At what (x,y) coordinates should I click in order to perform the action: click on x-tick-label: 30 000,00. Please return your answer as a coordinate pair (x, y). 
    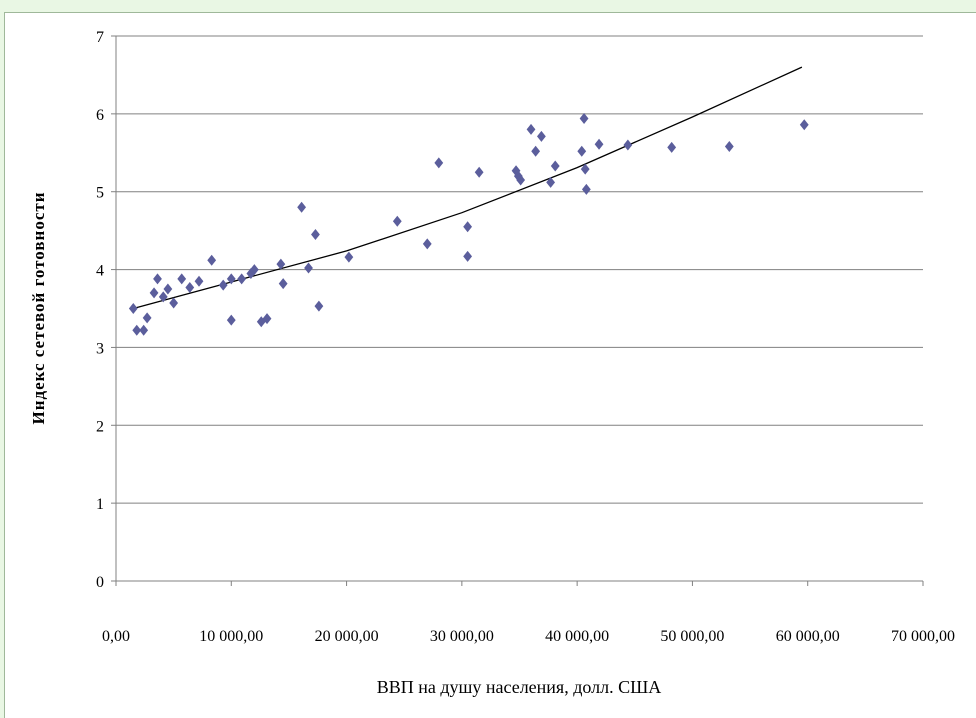
    Looking at the image, I should click on (462, 636).